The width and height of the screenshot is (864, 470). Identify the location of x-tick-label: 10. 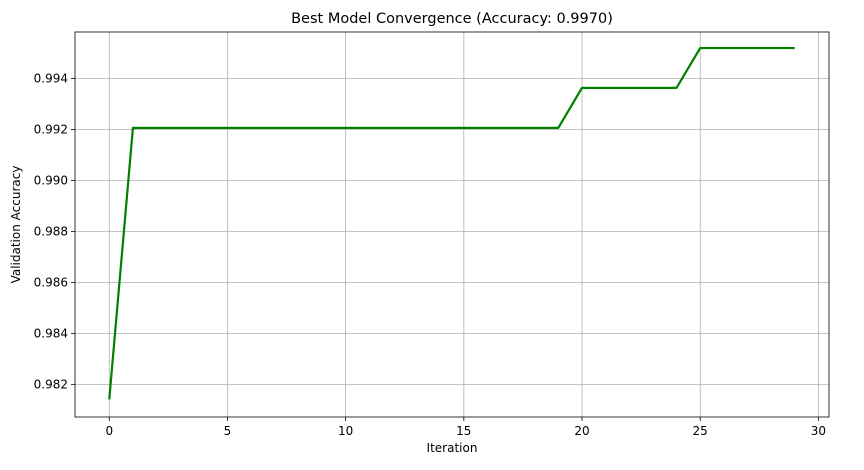
(345, 431).